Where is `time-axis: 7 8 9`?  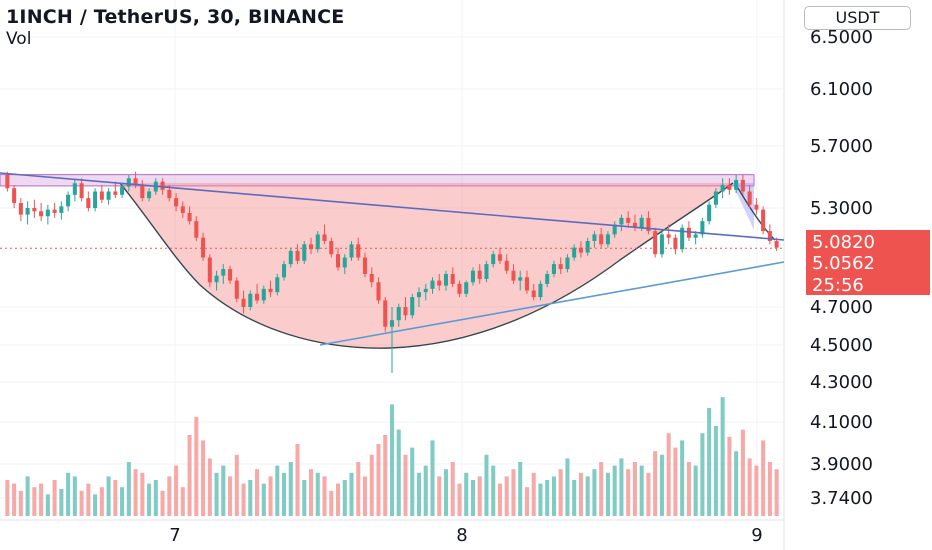 time-axis: 7 8 9 is located at coordinates (465, 535).